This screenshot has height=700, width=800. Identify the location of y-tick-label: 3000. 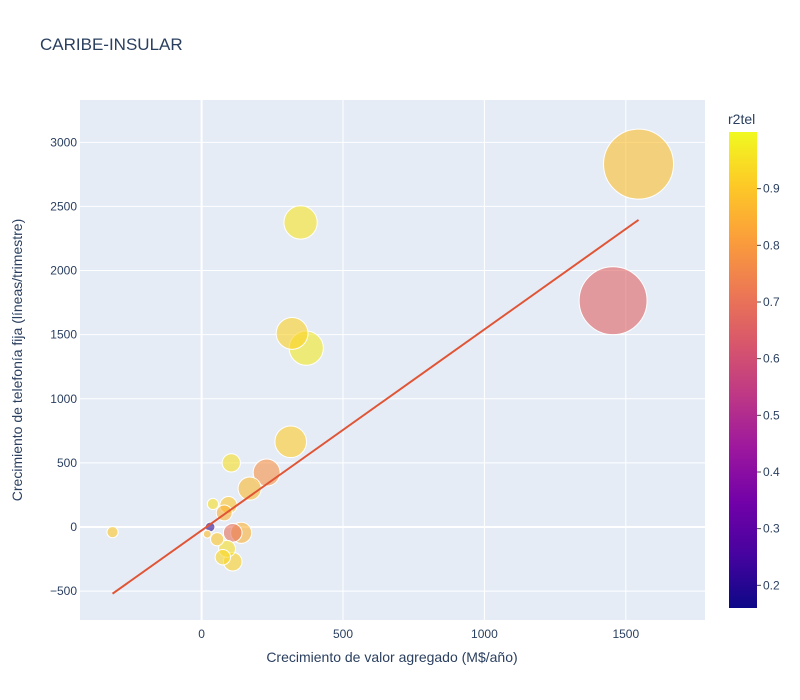
(63, 142).